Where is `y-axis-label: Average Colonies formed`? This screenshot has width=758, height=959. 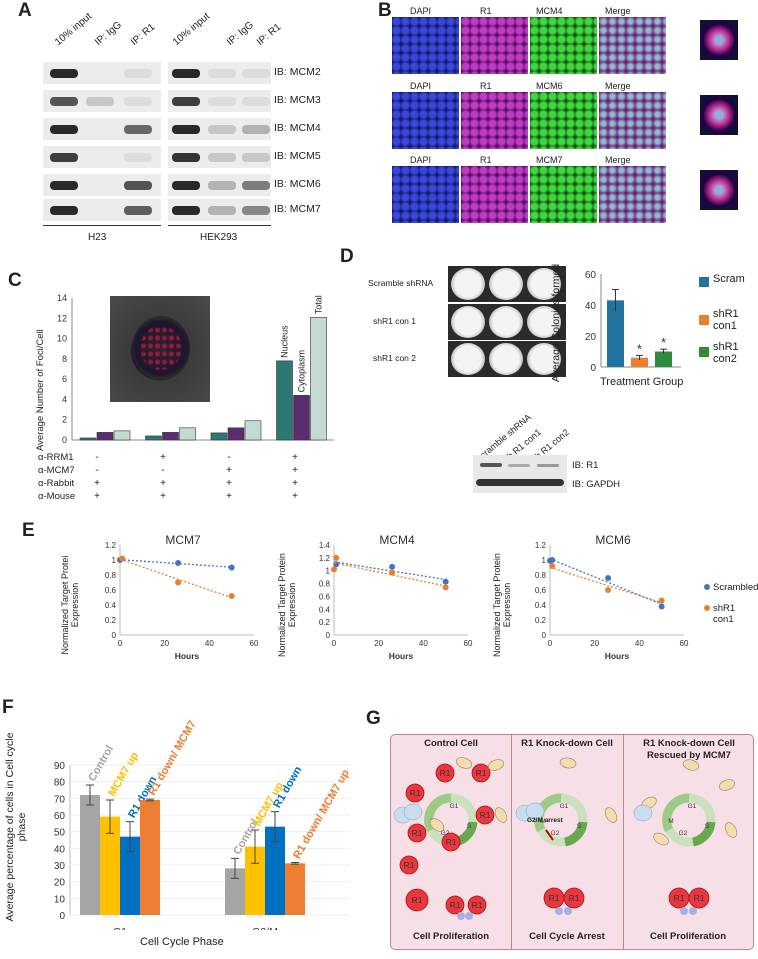 y-axis-label: Average Colonies formed is located at coordinates (556, 323).